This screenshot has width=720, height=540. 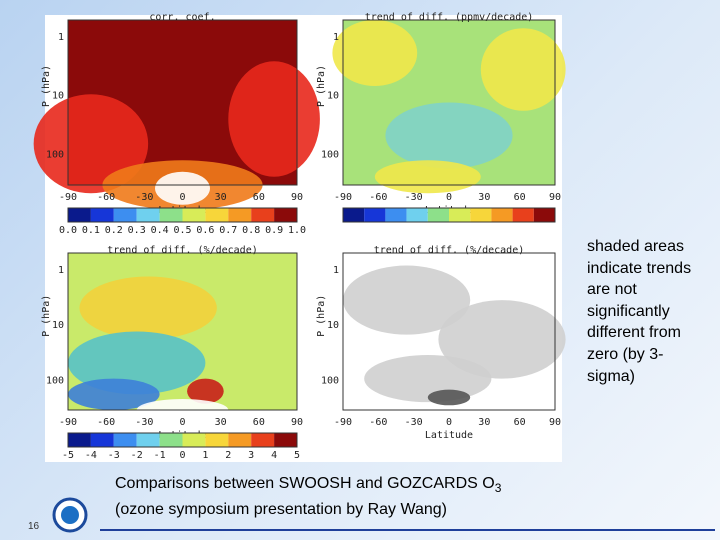 I want to click on colorbar-label: -2, so click(x=137, y=455).